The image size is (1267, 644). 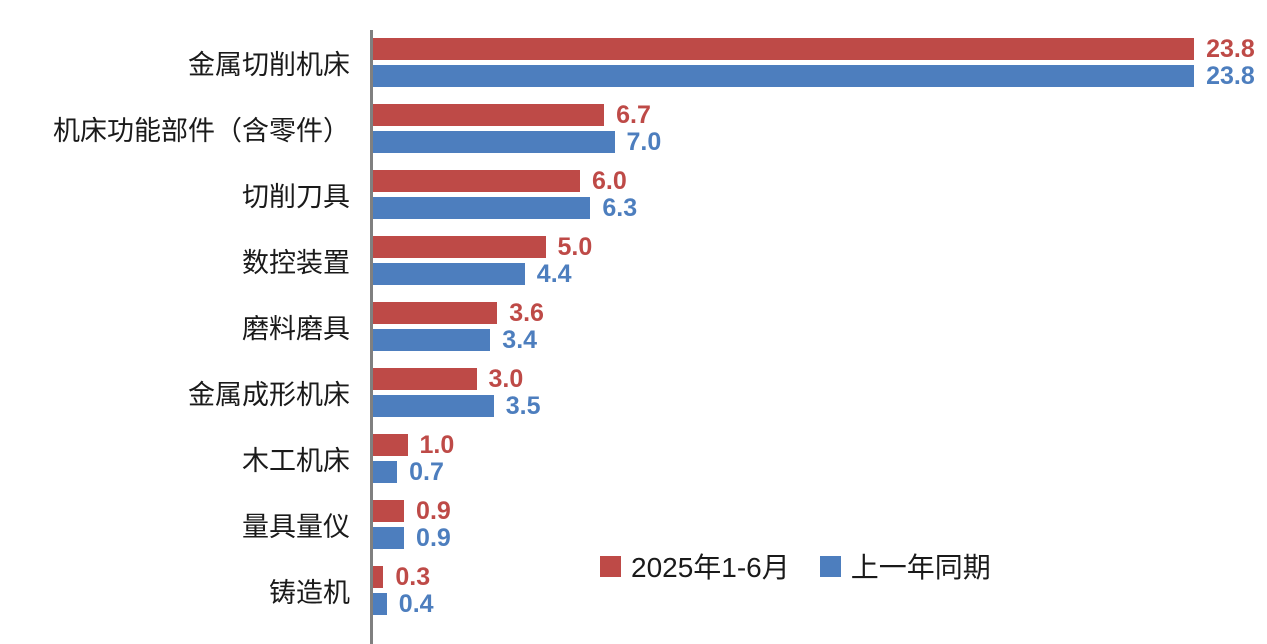 I want to click on series-0-bar-line: 23.8, so click(x=820, y=49).